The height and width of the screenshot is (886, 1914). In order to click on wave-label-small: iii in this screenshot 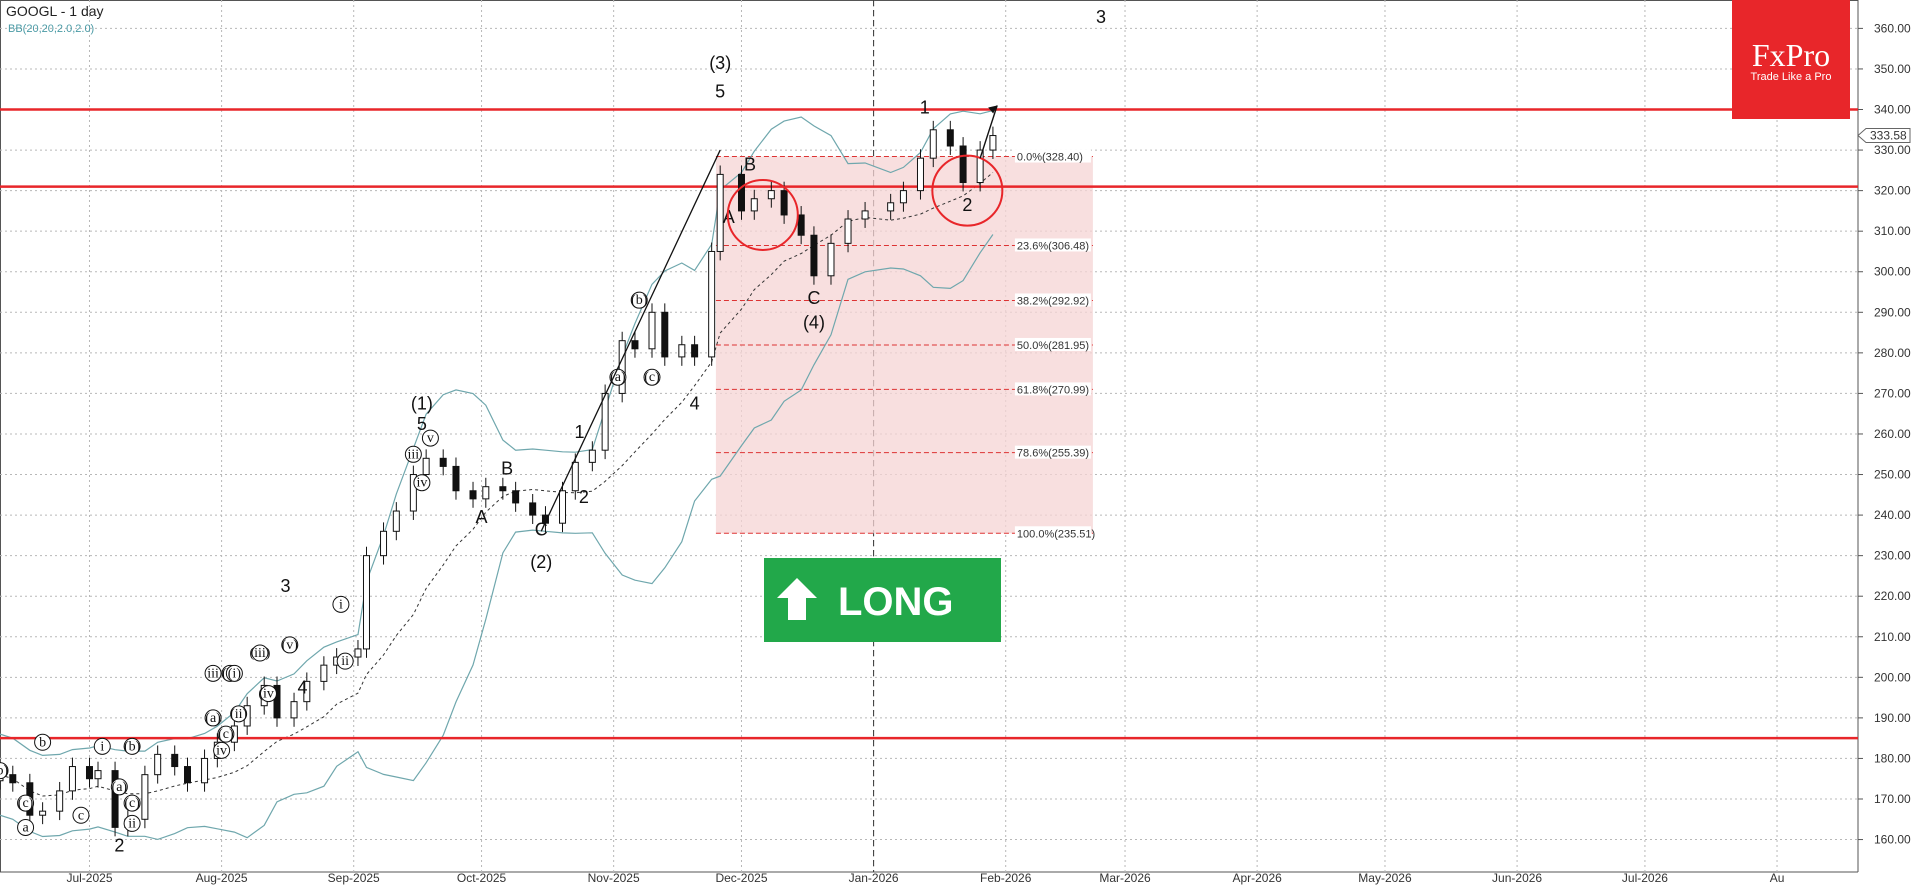, I will do `click(213, 673)`.